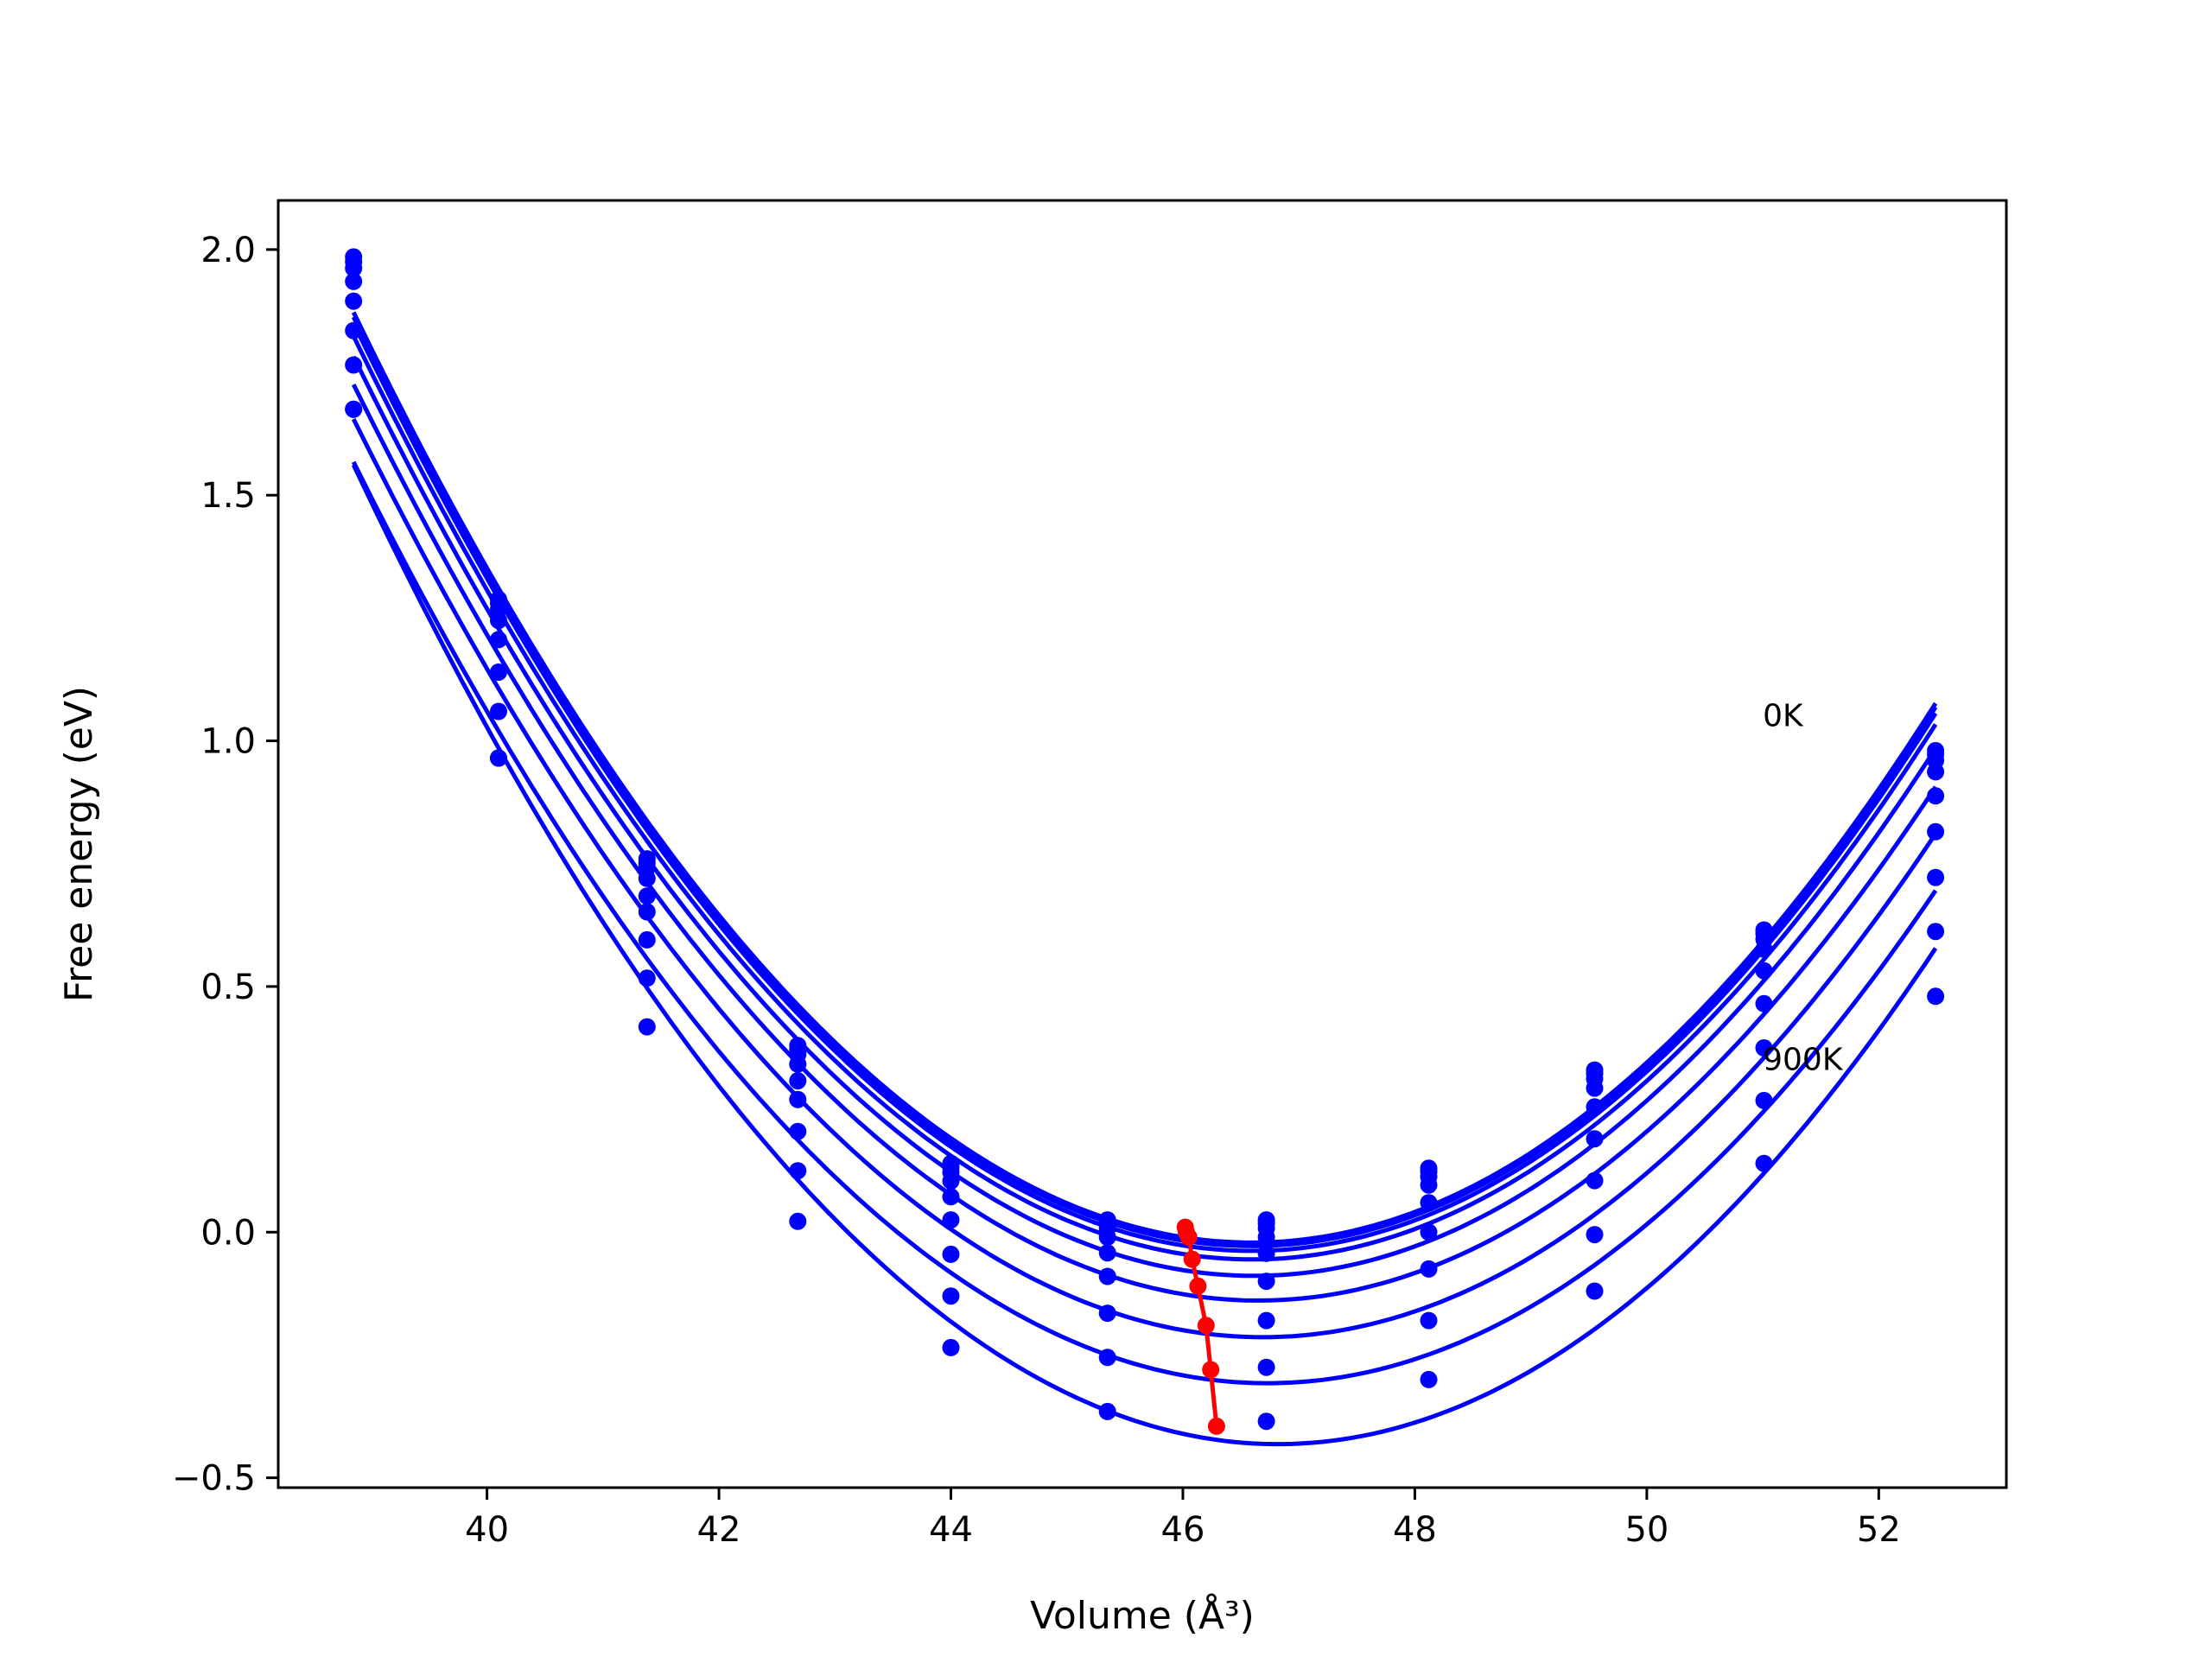 The height and width of the screenshot is (1663, 2212). Describe the element at coordinates (1879, 1530) in the screenshot. I see `x-tick-label: 52` at that location.